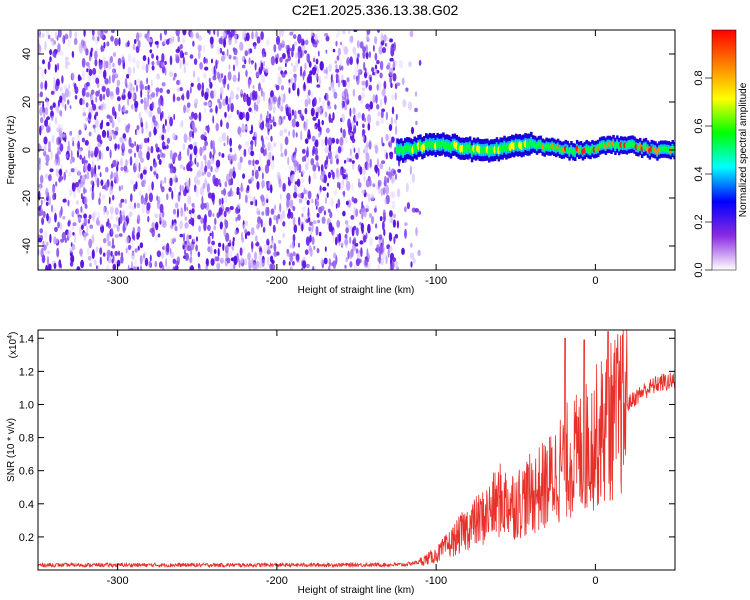  Describe the element at coordinates (356, 590) in the screenshot. I see `snr-x-axis-label: Height of straight line (km)` at that location.